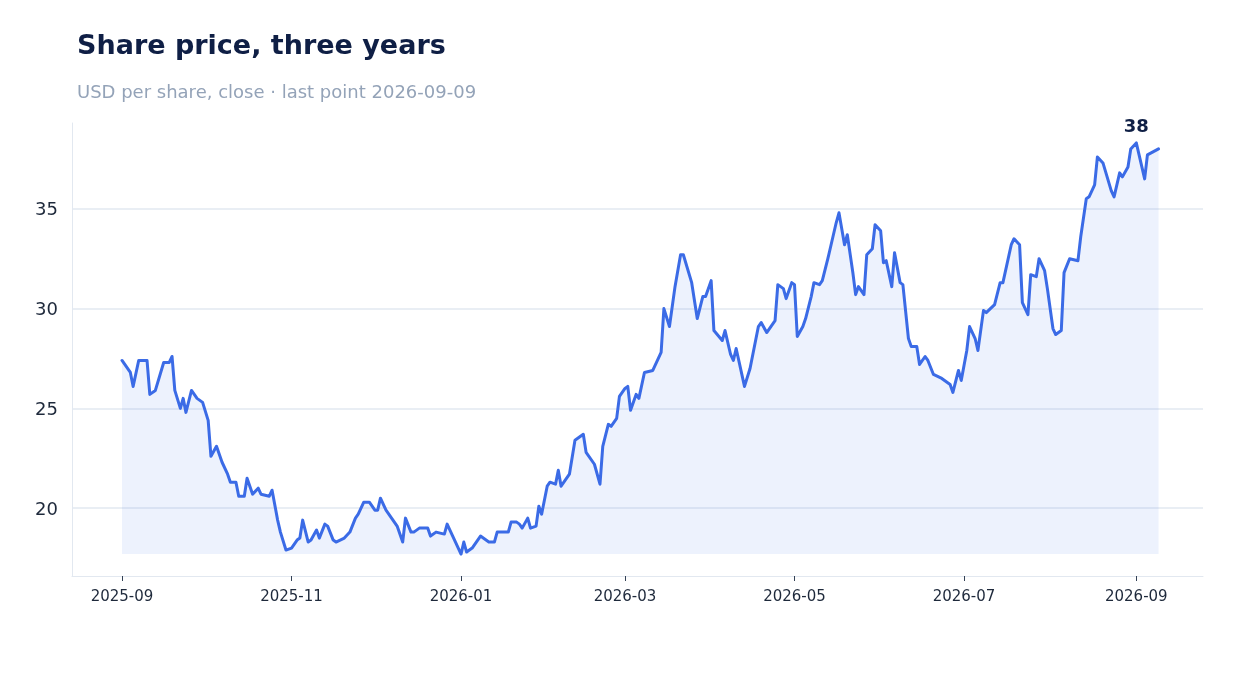 The width and height of the screenshot is (1234, 693). What do you see at coordinates (46, 508) in the screenshot?
I see `y-tick-label: 20` at bounding box center [46, 508].